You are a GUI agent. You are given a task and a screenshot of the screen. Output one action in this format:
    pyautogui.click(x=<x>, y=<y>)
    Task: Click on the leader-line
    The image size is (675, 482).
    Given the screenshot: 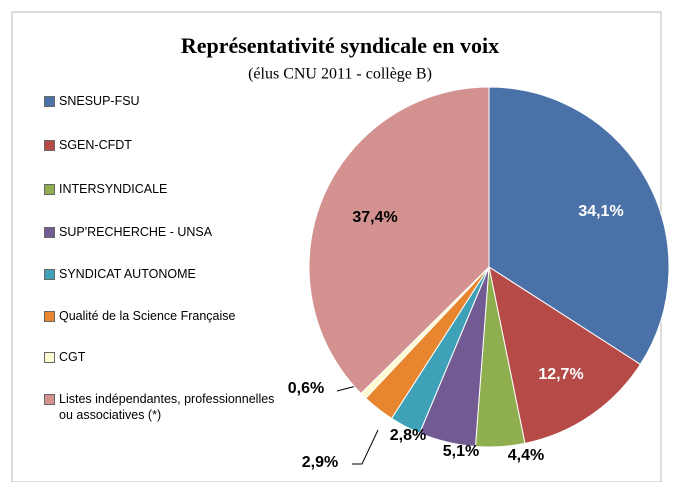 What is the action you would take?
    pyautogui.click(x=365, y=447)
    